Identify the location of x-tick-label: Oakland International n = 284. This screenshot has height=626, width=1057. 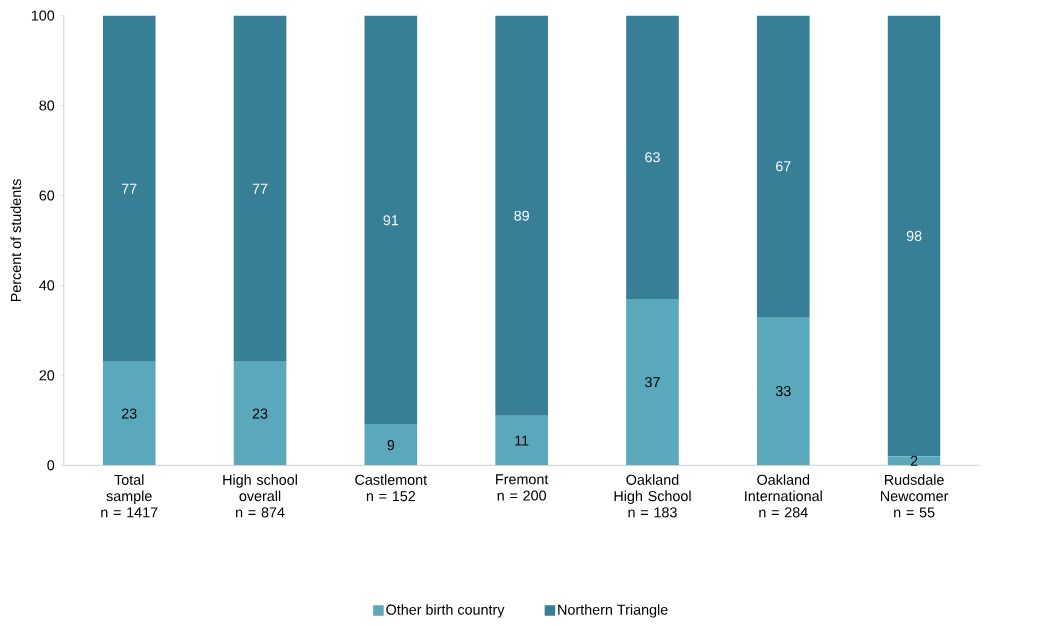
(783, 496).